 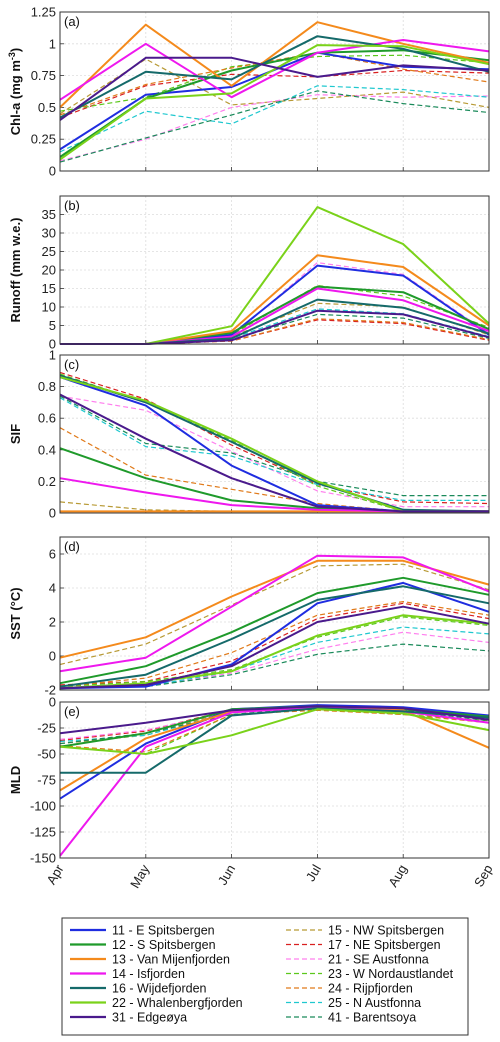 What do you see at coordinates (163, 931) in the screenshot?
I see `legend-entry-11: 11 - E Spitsbergen` at bounding box center [163, 931].